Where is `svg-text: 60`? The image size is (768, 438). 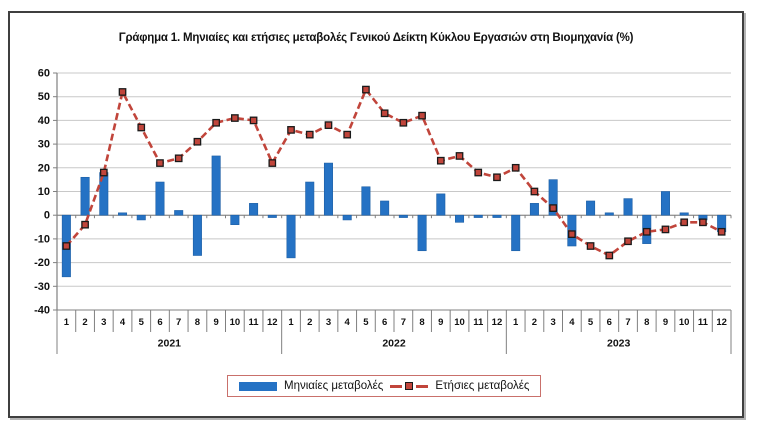
svg-text: 60 is located at coordinates (44, 74).